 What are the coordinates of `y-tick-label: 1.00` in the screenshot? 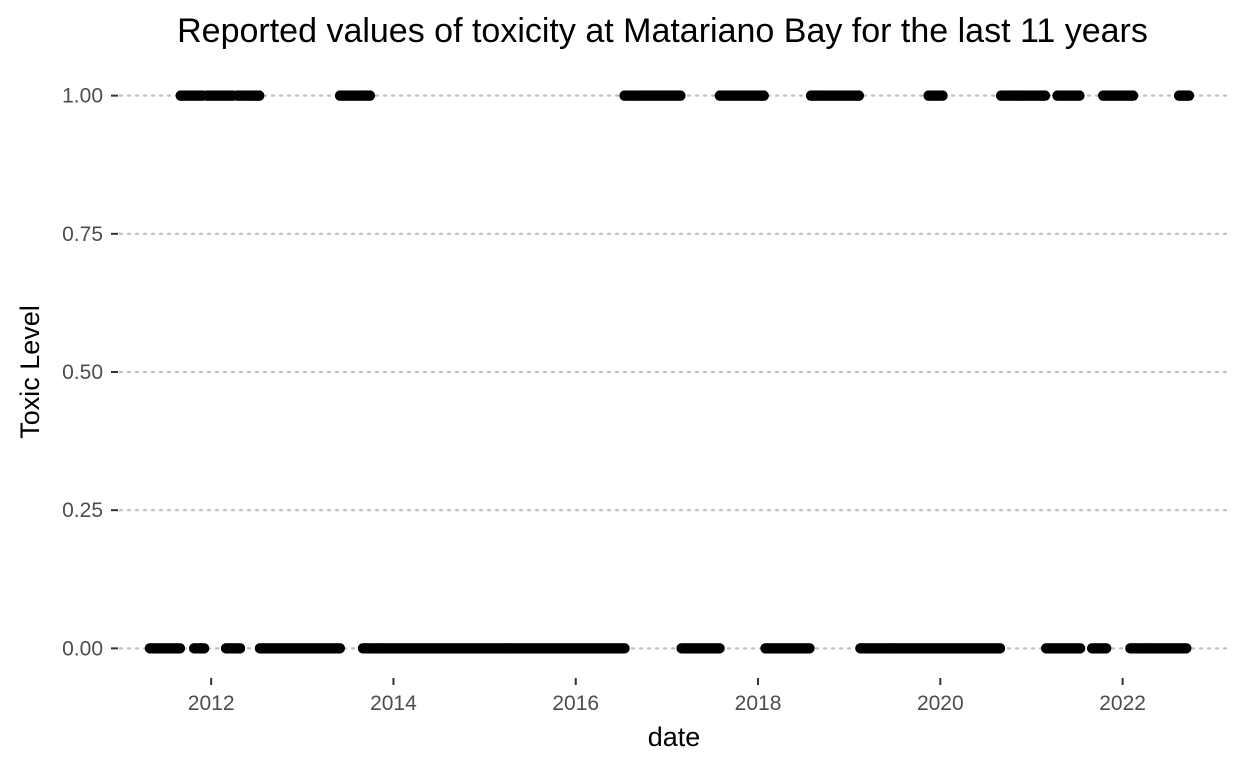 It's located at (82, 96).